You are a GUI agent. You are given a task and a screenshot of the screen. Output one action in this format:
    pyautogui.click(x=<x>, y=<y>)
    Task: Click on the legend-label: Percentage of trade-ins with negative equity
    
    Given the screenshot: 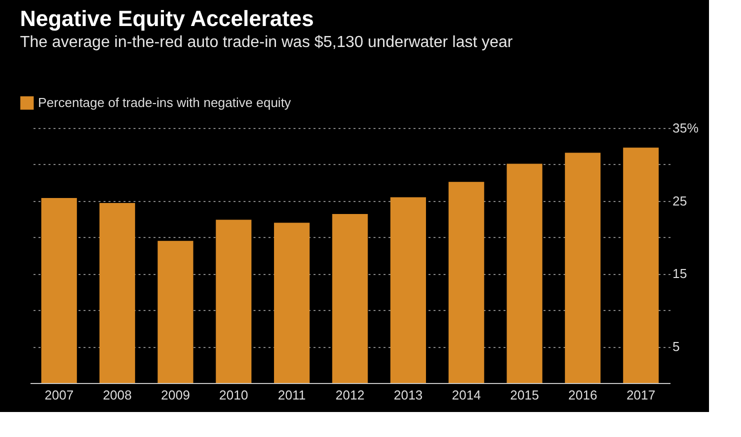 What is the action you would take?
    pyautogui.click(x=165, y=102)
    